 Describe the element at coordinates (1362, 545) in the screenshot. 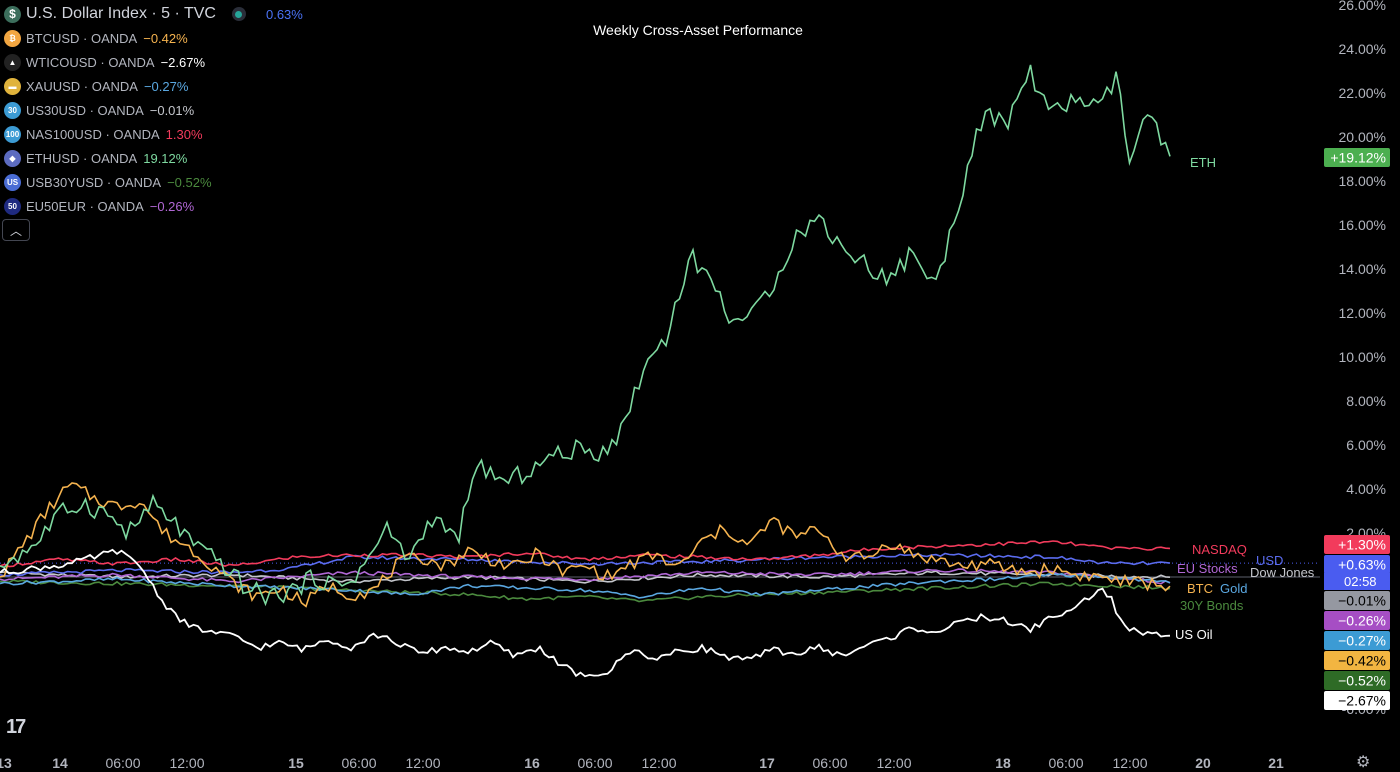

I see `price-tag: +1.30%` at that location.